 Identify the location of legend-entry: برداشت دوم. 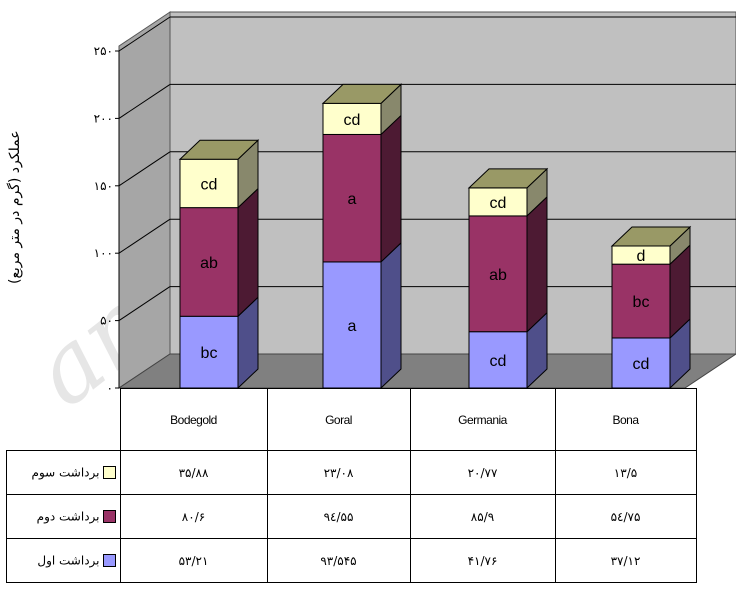
(63, 516).